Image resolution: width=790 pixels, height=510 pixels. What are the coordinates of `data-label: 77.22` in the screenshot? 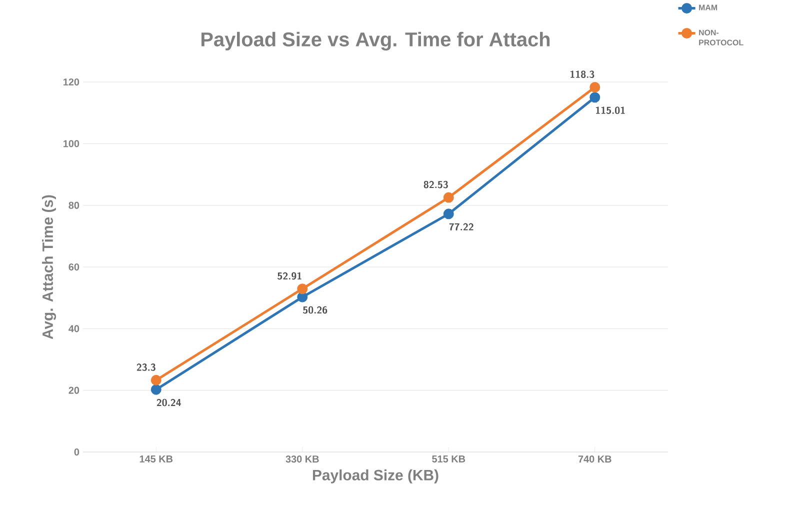 It's located at (461, 226).